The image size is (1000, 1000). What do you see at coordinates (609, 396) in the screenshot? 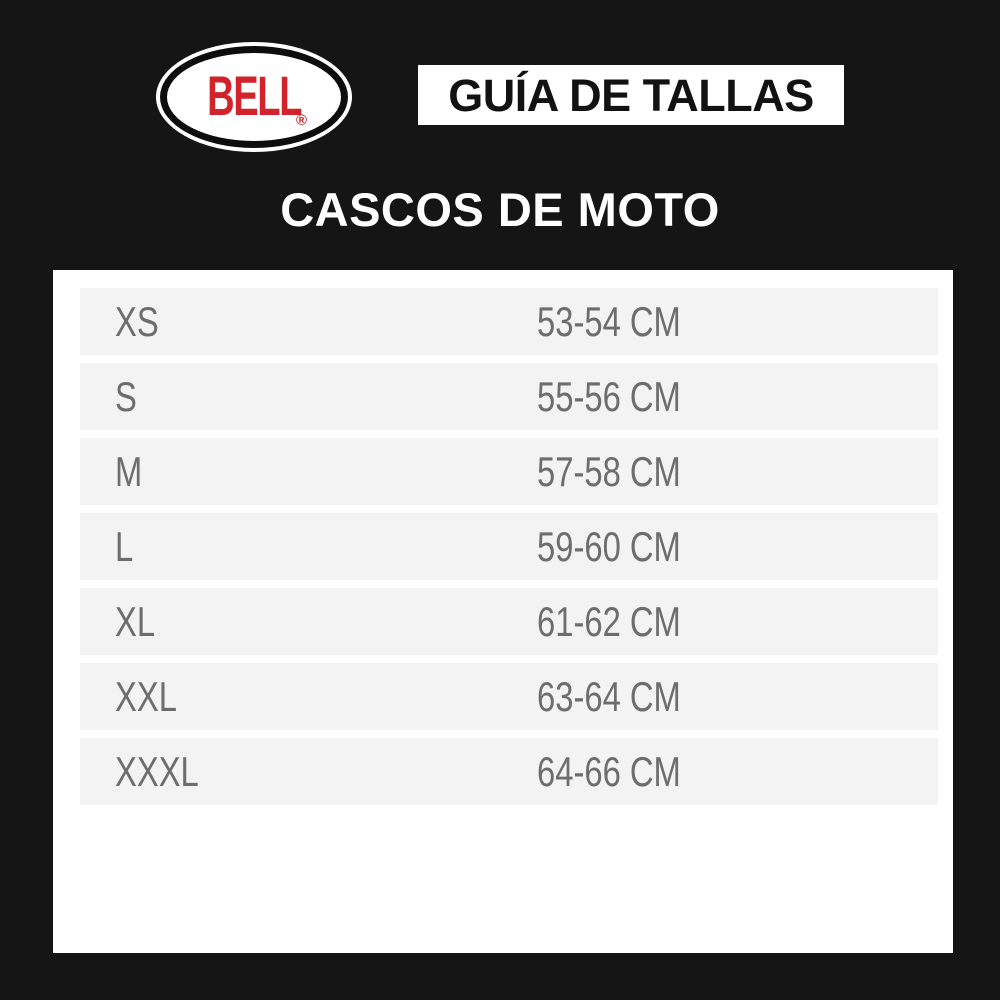
I see `size-measurement: 55-56 CM` at bounding box center [609, 396].